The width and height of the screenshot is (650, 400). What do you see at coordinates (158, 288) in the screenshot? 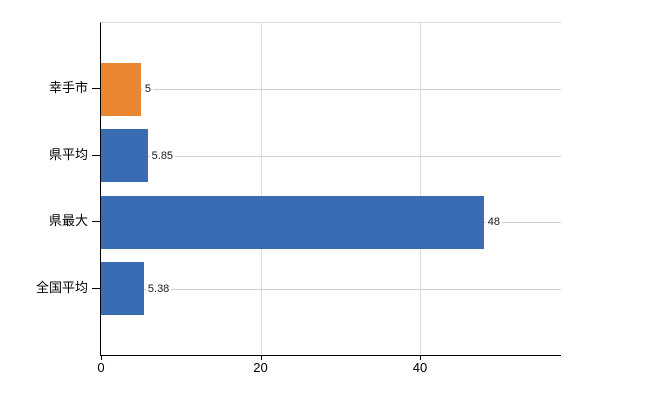
I see `value-label: 5.38` at bounding box center [158, 288].